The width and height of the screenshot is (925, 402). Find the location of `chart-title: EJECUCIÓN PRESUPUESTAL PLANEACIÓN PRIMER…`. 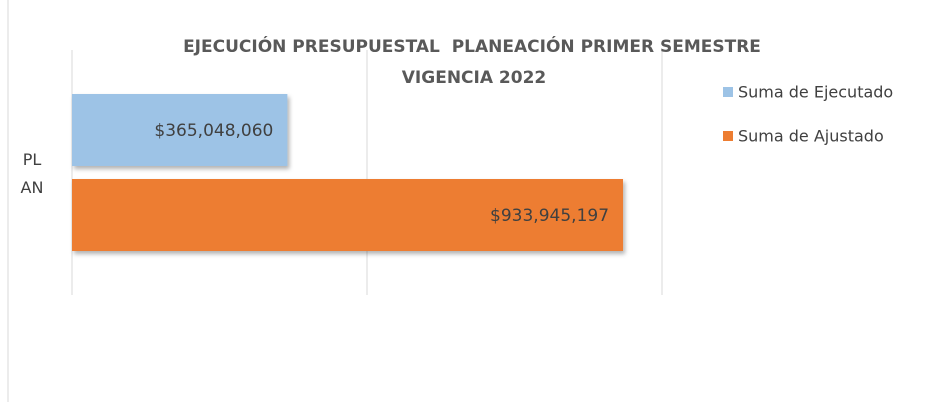

chart-title: EJECUCIÓN PRESUPUESTAL PLANEACIÓN PRIMER… is located at coordinates (472, 61).